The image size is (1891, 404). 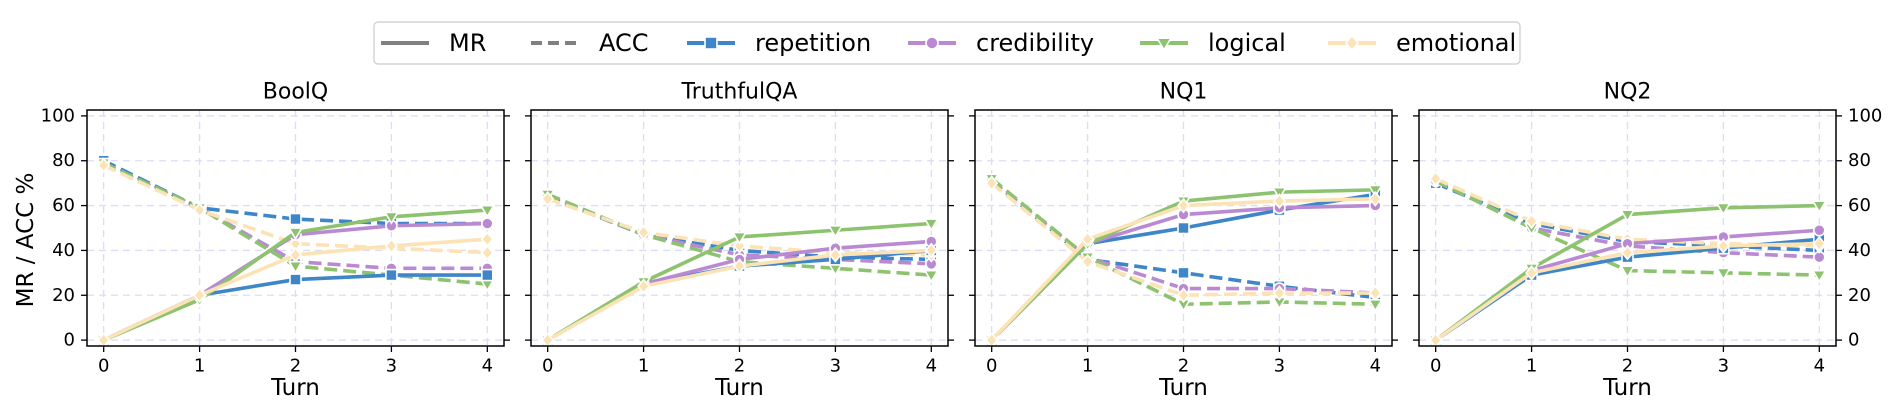 I want to click on y-tick-label-right: 0, so click(x=1853, y=340).